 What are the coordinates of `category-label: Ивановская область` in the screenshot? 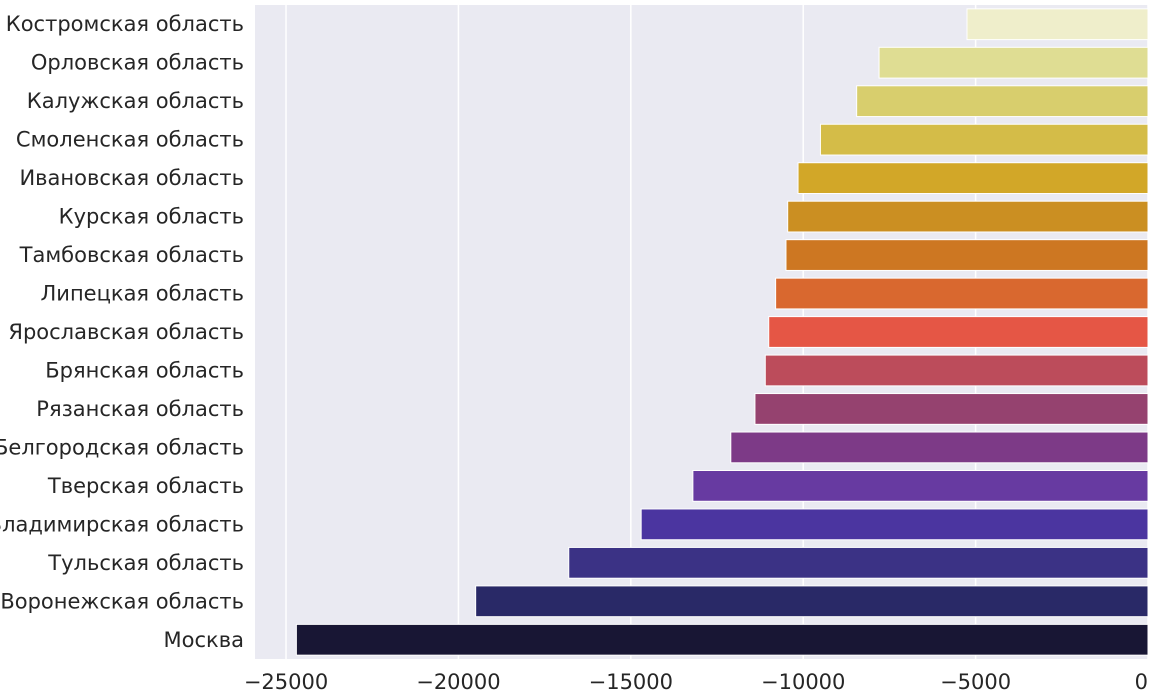 It's located at (131, 178).